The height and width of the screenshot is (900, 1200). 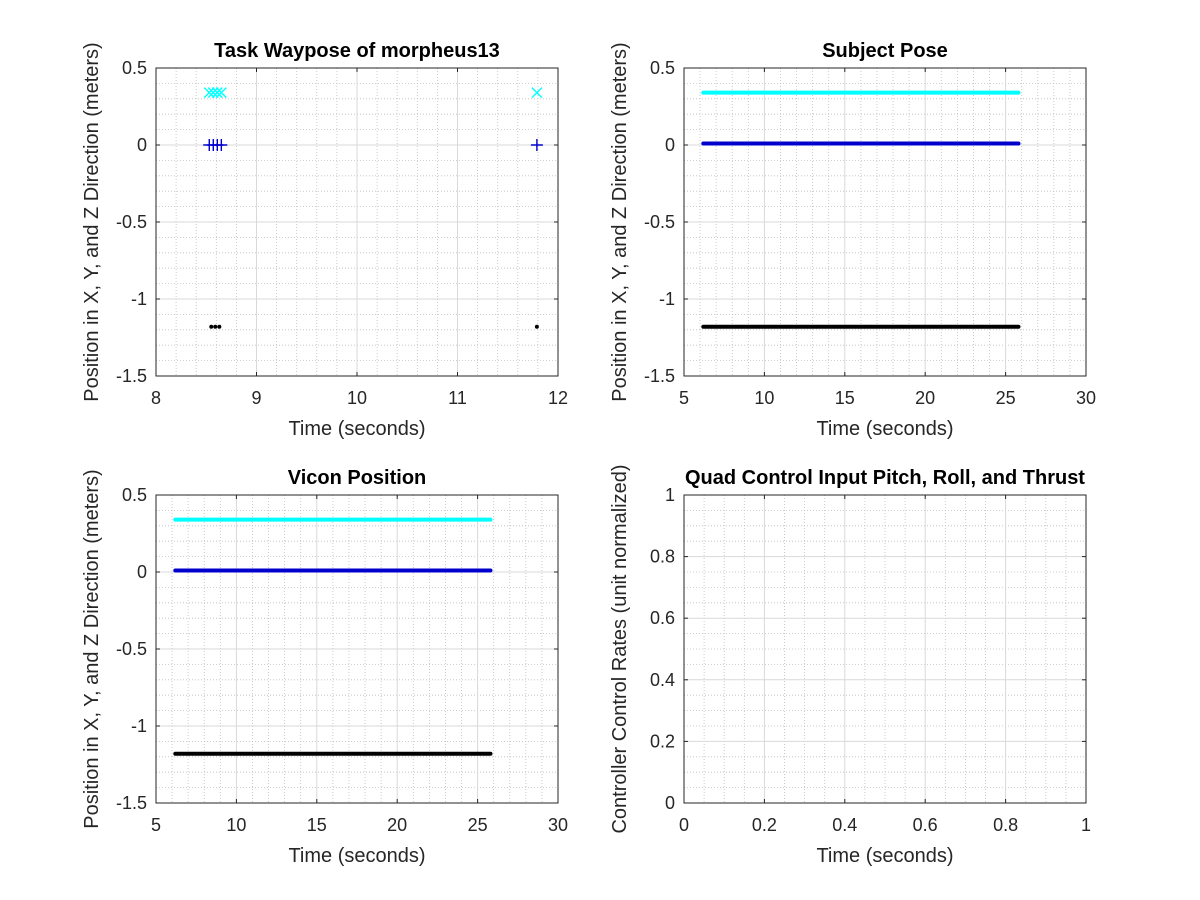 I want to click on chart-title: Subject Pose, so click(x=885, y=51).